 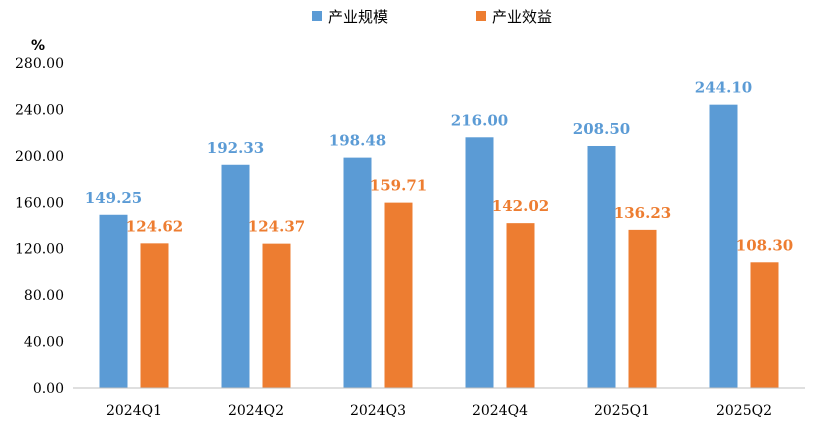 I want to click on legend-label: 产业规模, so click(x=358, y=17).